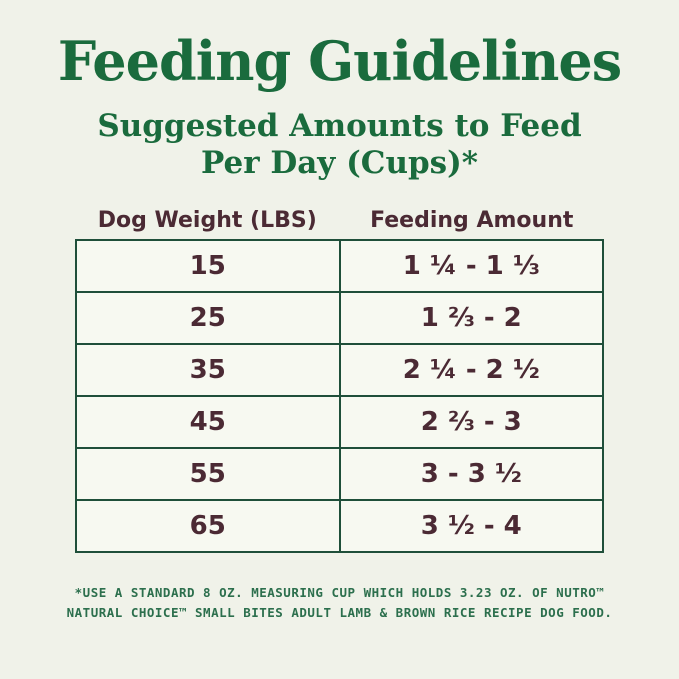  What do you see at coordinates (209, 474) in the screenshot?
I see `dog-weight-value: 55` at bounding box center [209, 474].